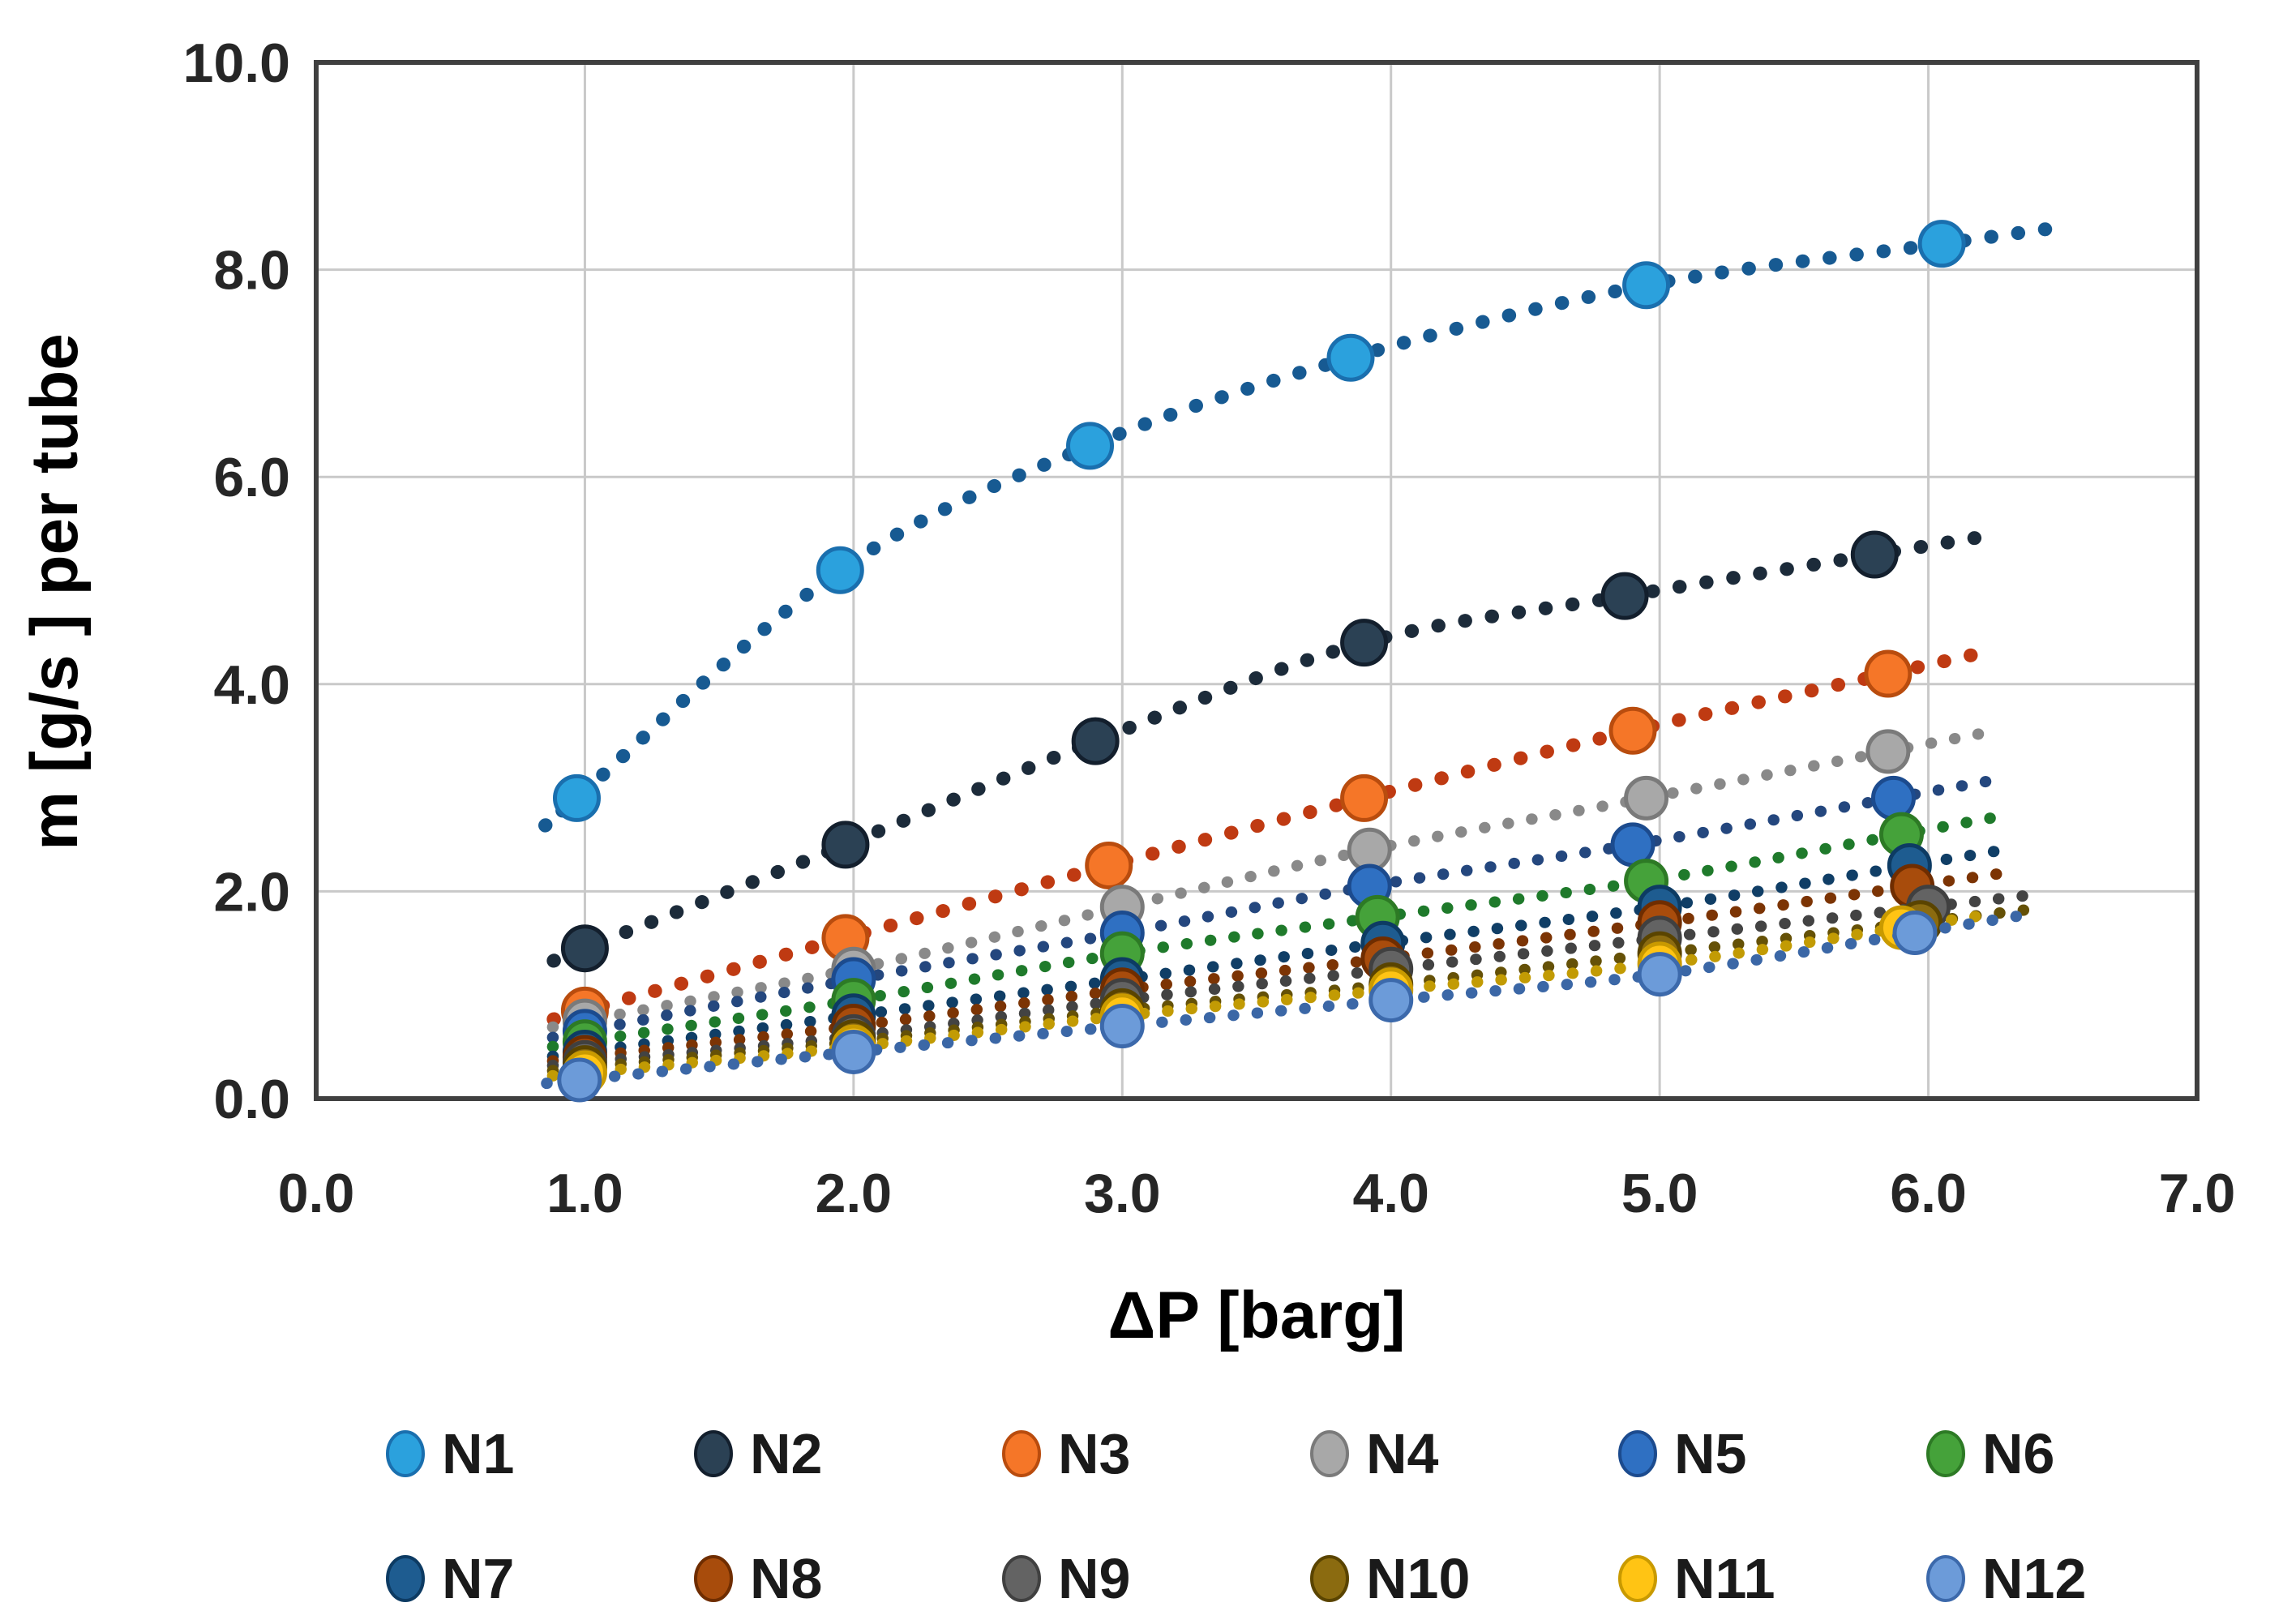 The image size is (2283, 1624). I want to click on y-axis-tick-labels: 0.0 2.0 4.0 6.0 8.0 10.0, so click(236, 581).